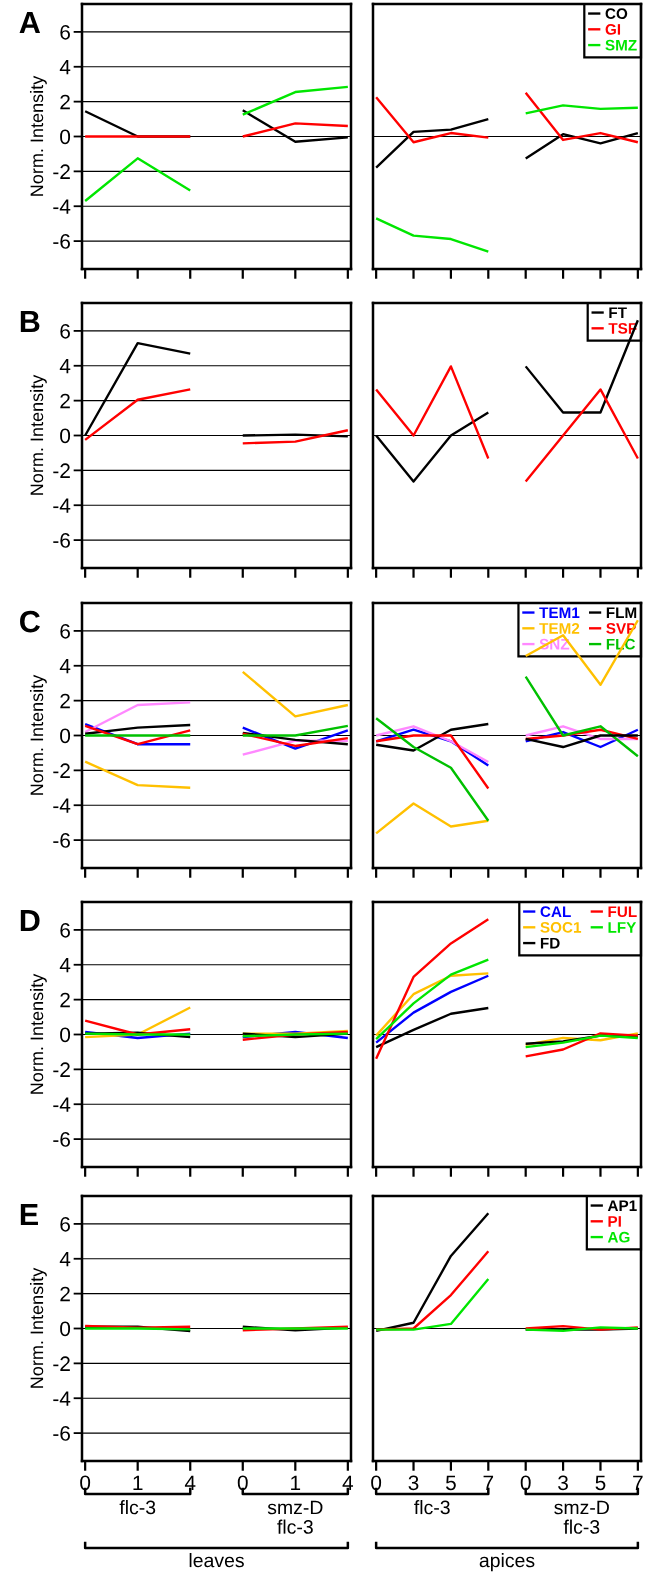 This screenshot has width=653, height=1594. I want to click on legend-label: FUL, so click(622, 912).